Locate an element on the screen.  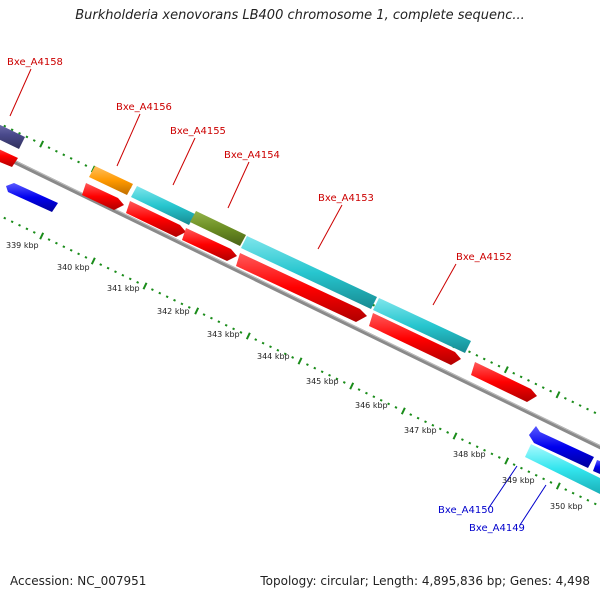
gene-label-bxe-a4158: Bxe_A4158 is located at coordinates (35, 62).